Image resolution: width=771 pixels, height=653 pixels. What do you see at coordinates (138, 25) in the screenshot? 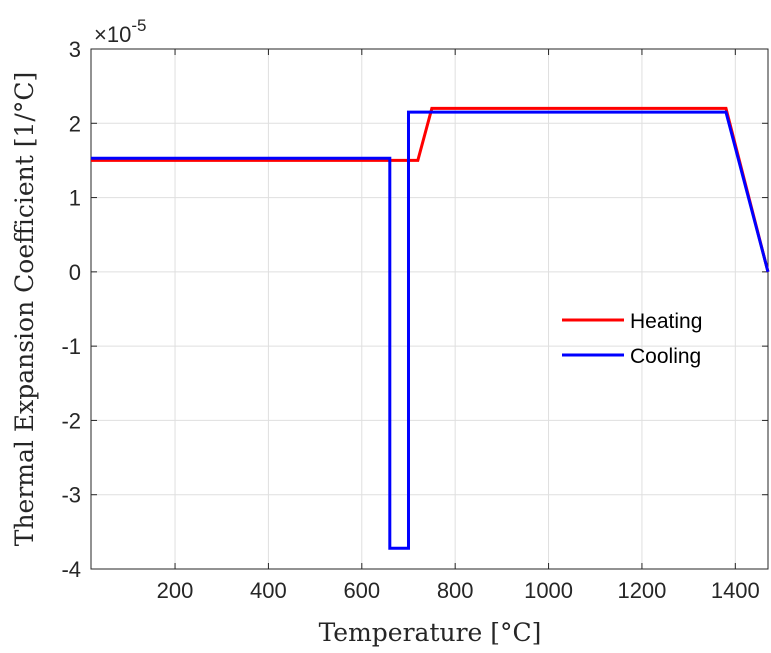
I see `y-multiplier-exponent: -5` at bounding box center [138, 25].